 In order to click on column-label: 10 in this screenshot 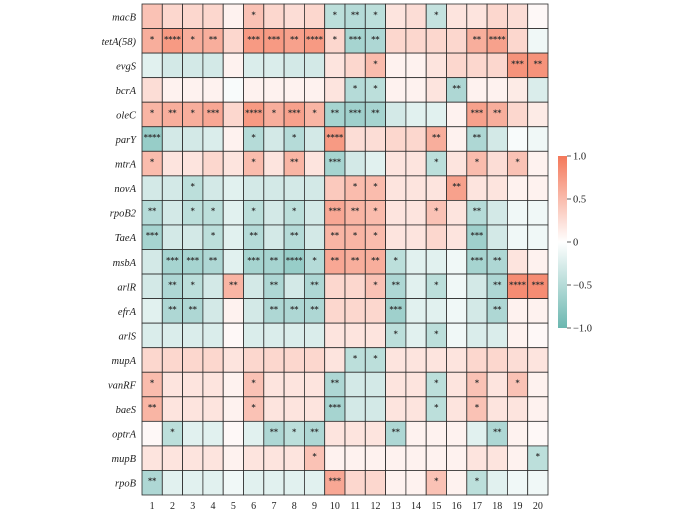, I will do `click(335, 506)`.